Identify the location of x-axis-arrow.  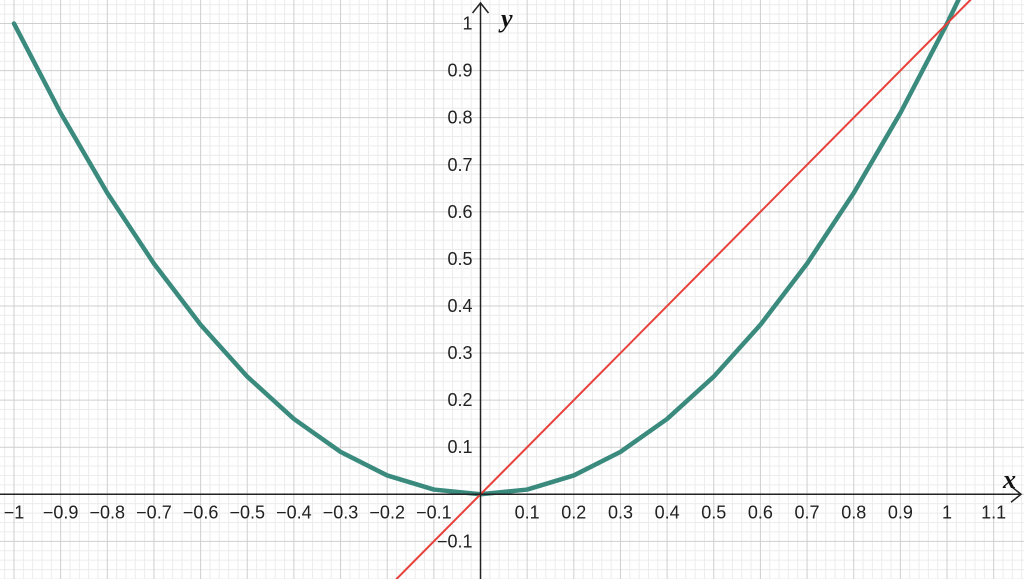
(1016, 494).